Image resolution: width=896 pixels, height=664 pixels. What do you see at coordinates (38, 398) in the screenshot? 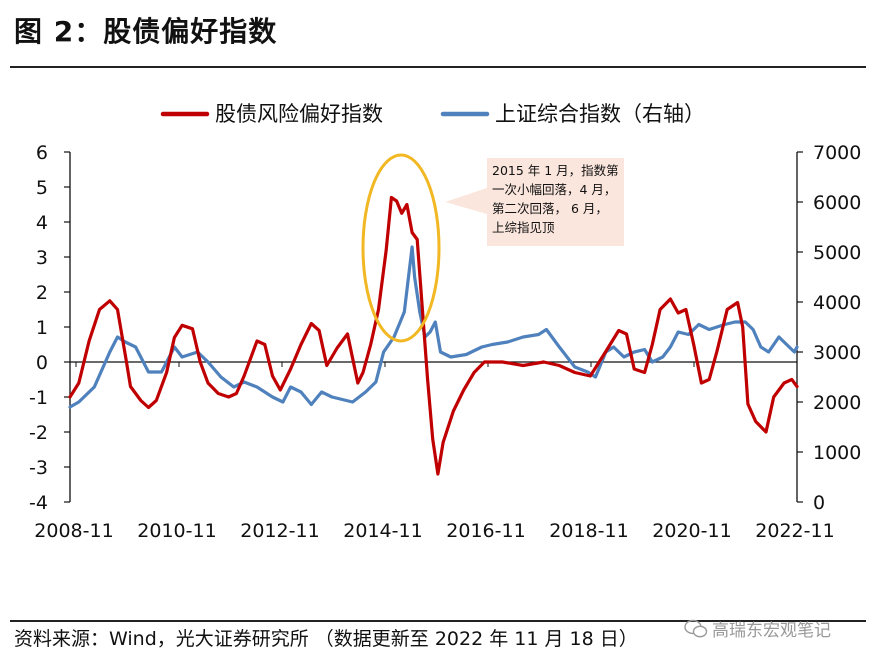
I see `left-tick-label: -1` at bounding box center [38, 398].